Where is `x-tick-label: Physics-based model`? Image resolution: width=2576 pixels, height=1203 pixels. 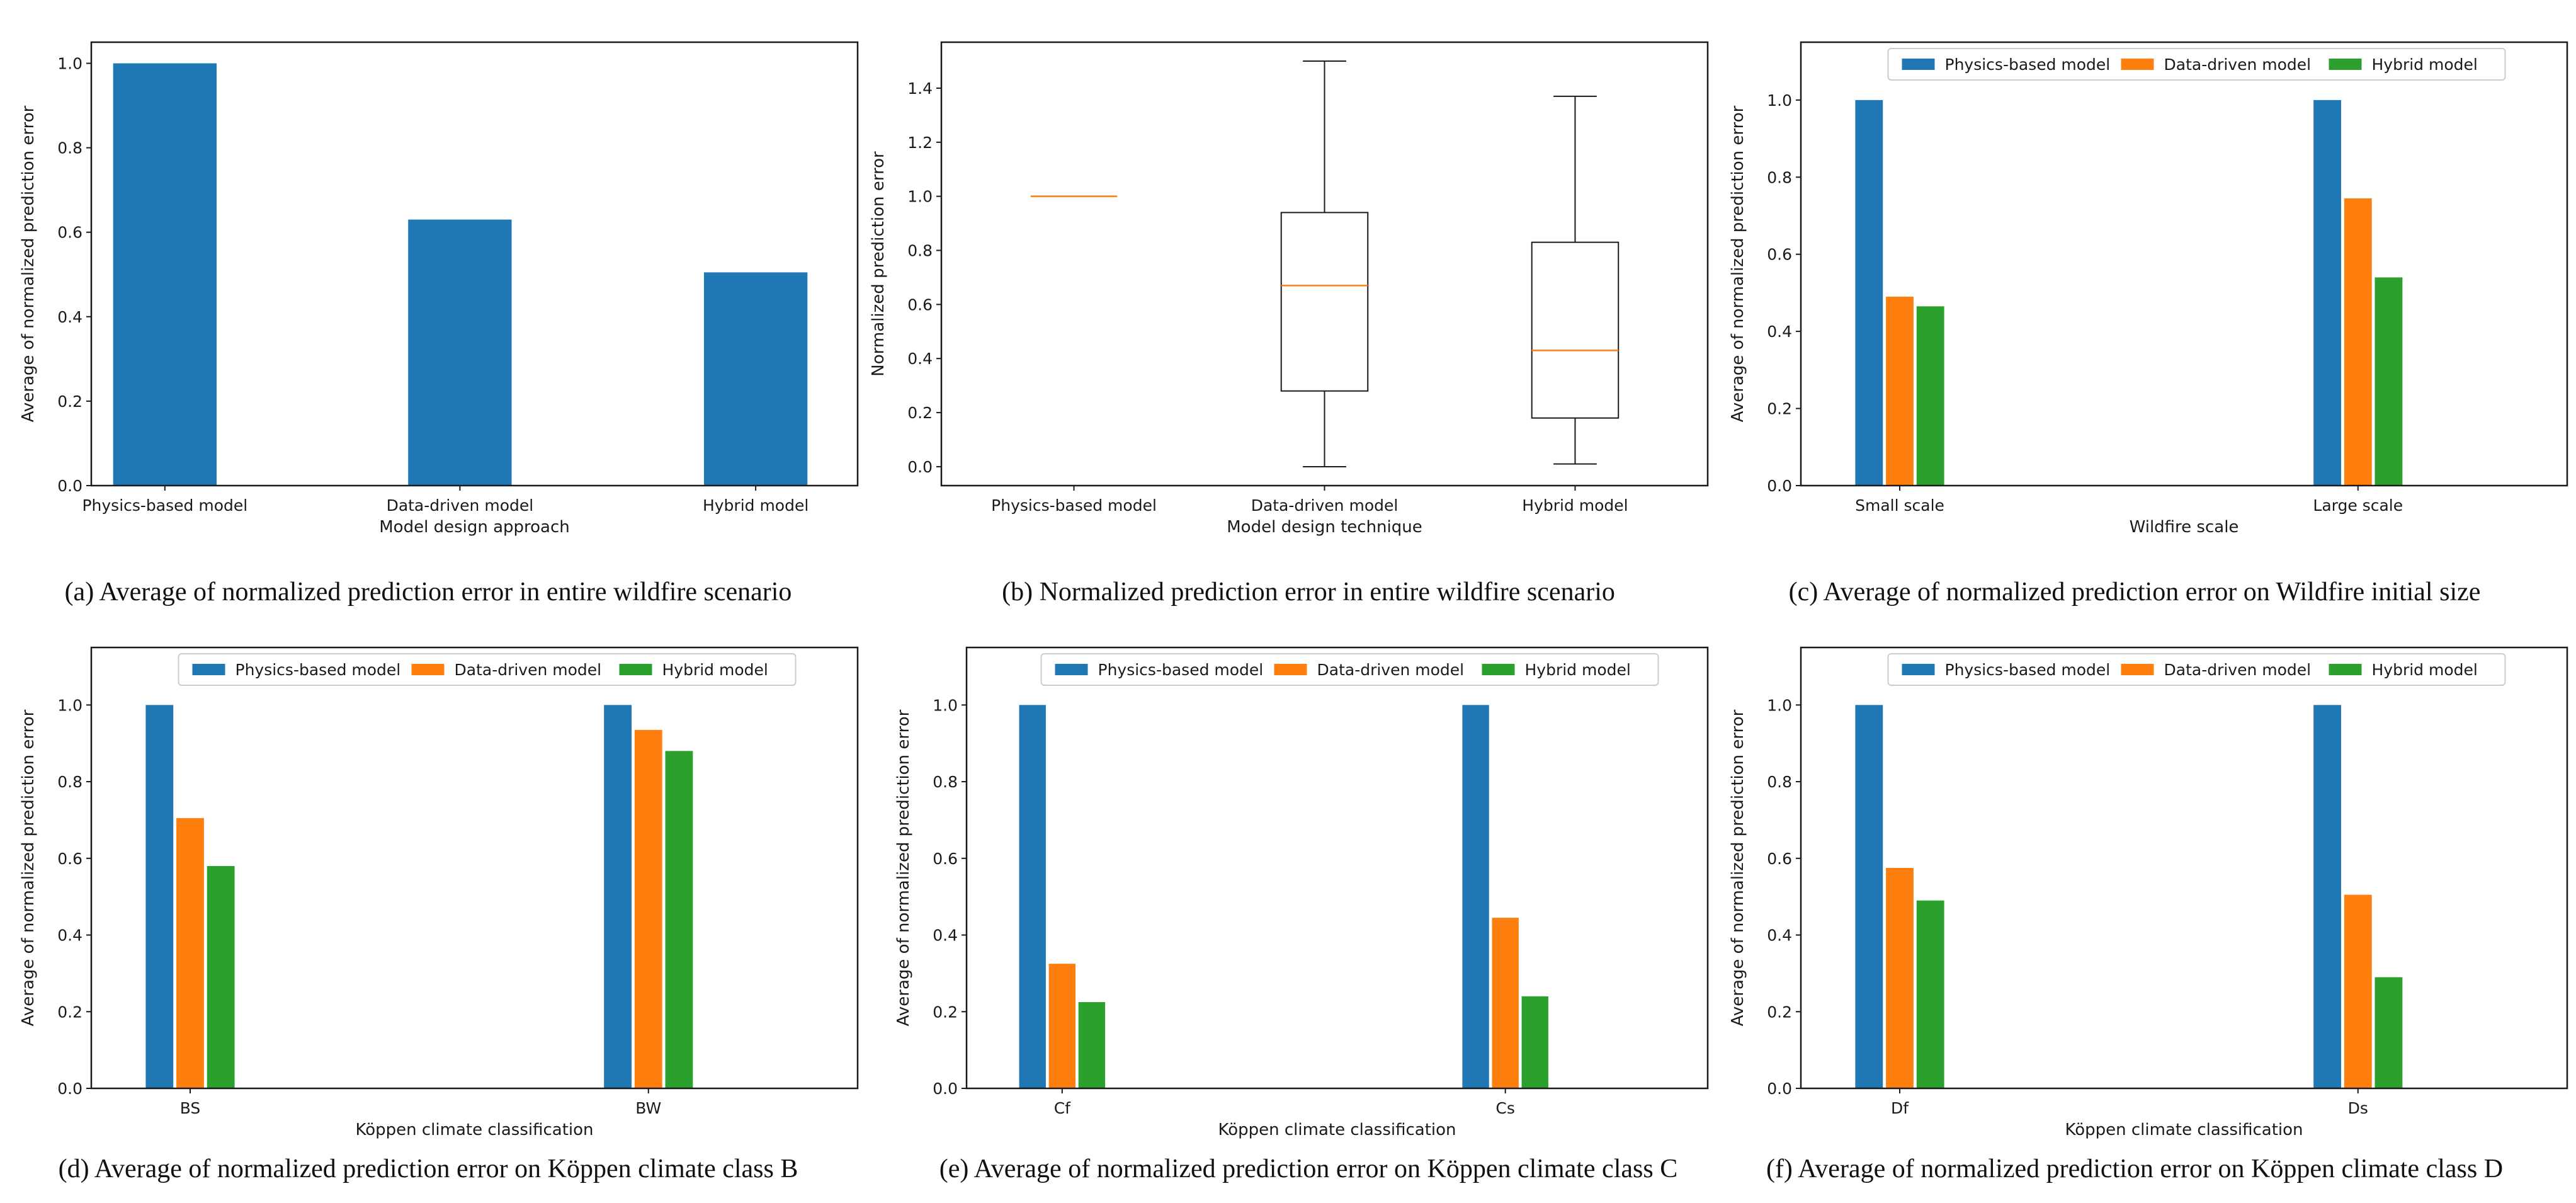 x-tick-label: Physics-based model is located at coordinates (164, 505).